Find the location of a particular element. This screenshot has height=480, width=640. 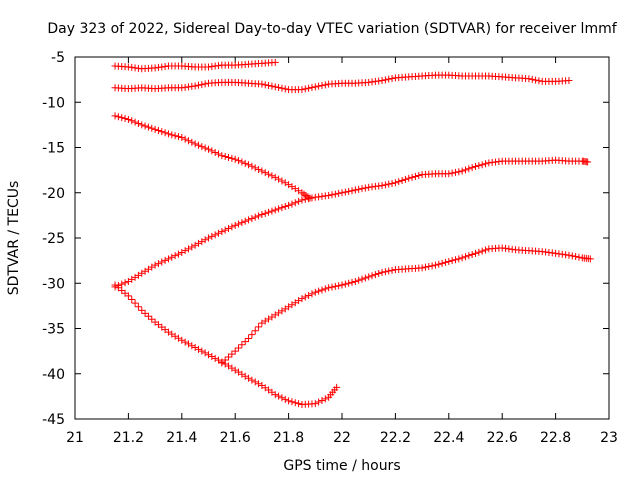

y-tick-label: -15 is located at coordinates (53, 149).